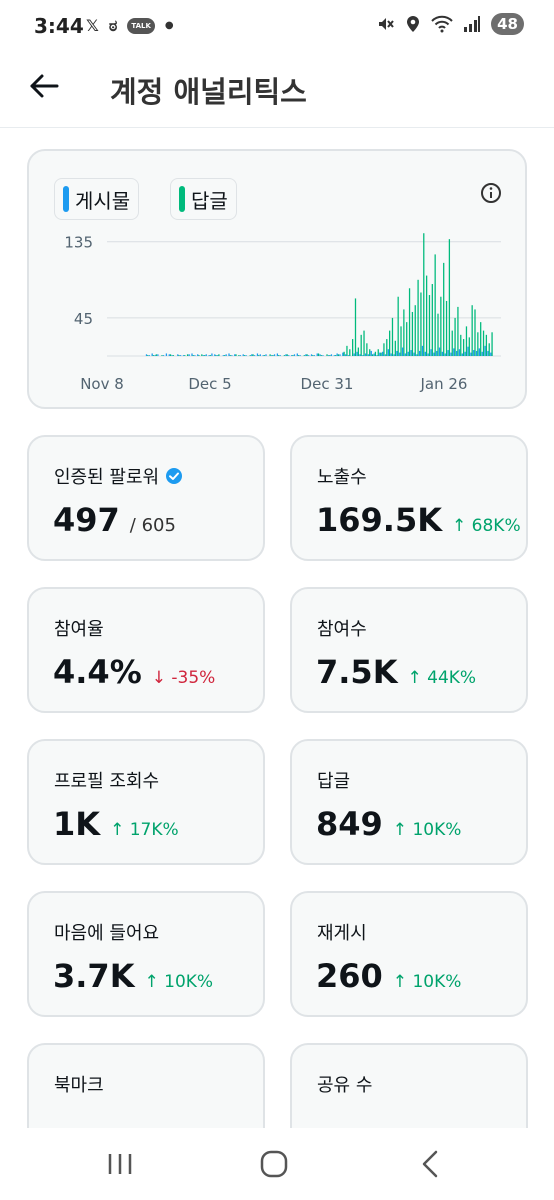  What do you see at coordinates (120, 1164) in the screenshot?
I see `recent-apps-icon` at bounding box center [120, 1164].